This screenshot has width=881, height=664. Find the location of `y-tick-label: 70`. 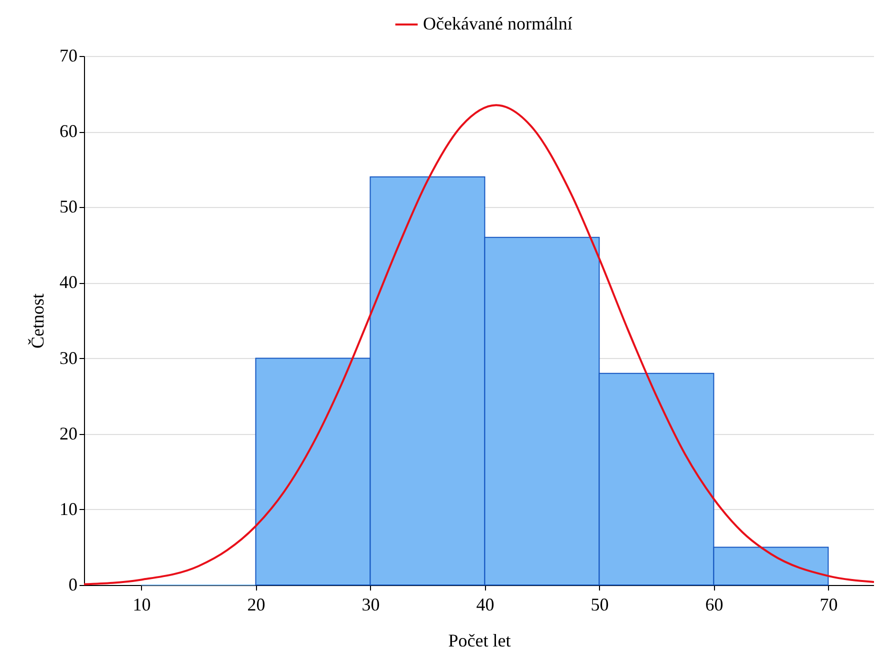

y-tick-label: 70 is located at coordinates (69, 56).